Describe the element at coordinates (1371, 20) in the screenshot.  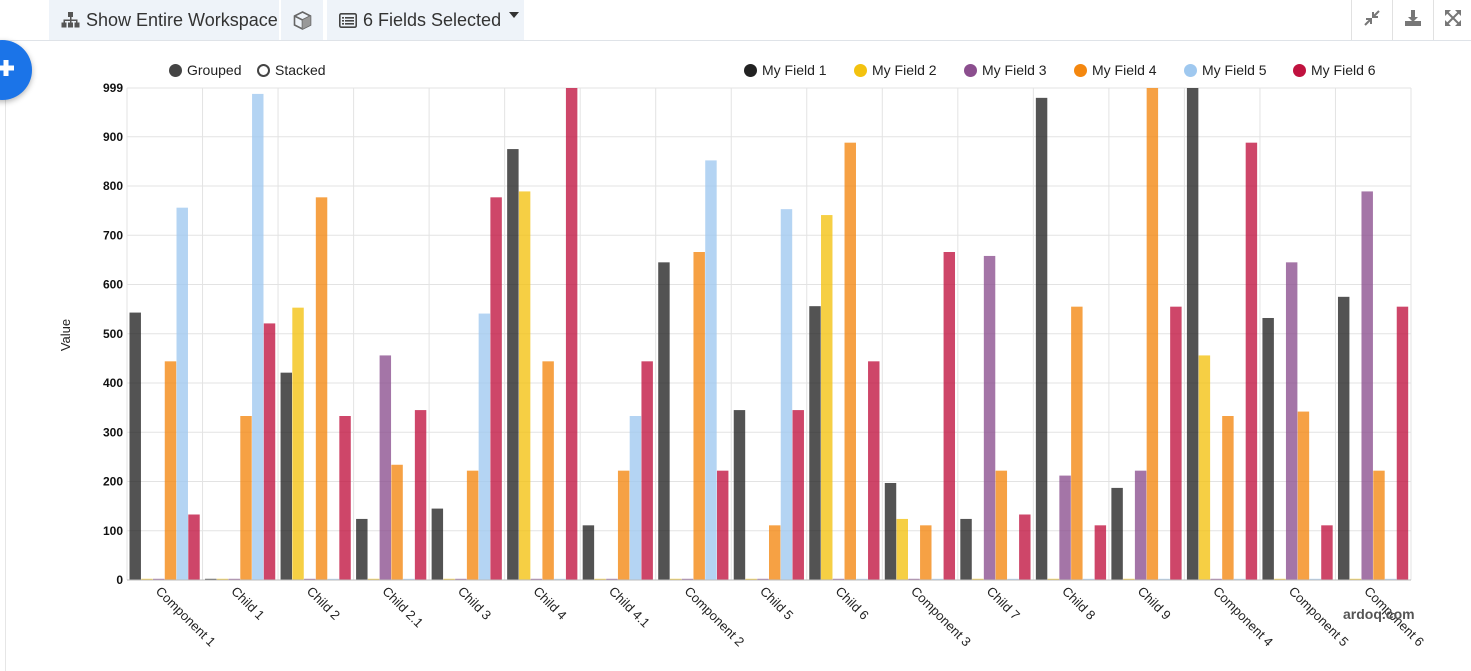
I see `compress-button` at that location.